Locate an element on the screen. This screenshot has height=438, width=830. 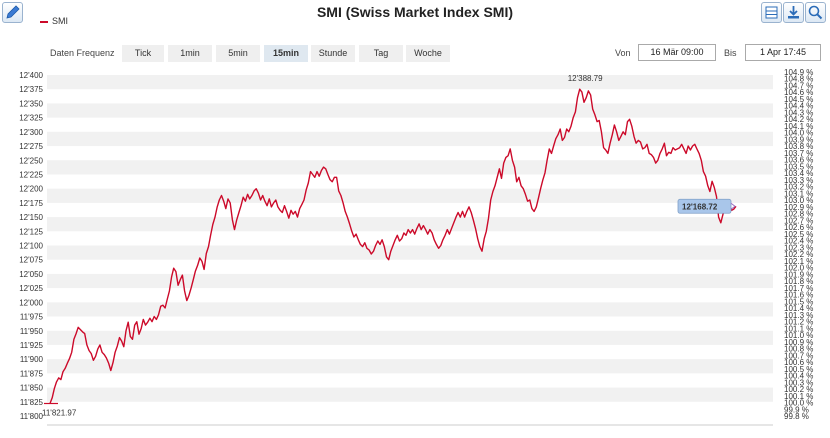
y-left-tick-label: 12'075 is located at coordinates (31, 260).